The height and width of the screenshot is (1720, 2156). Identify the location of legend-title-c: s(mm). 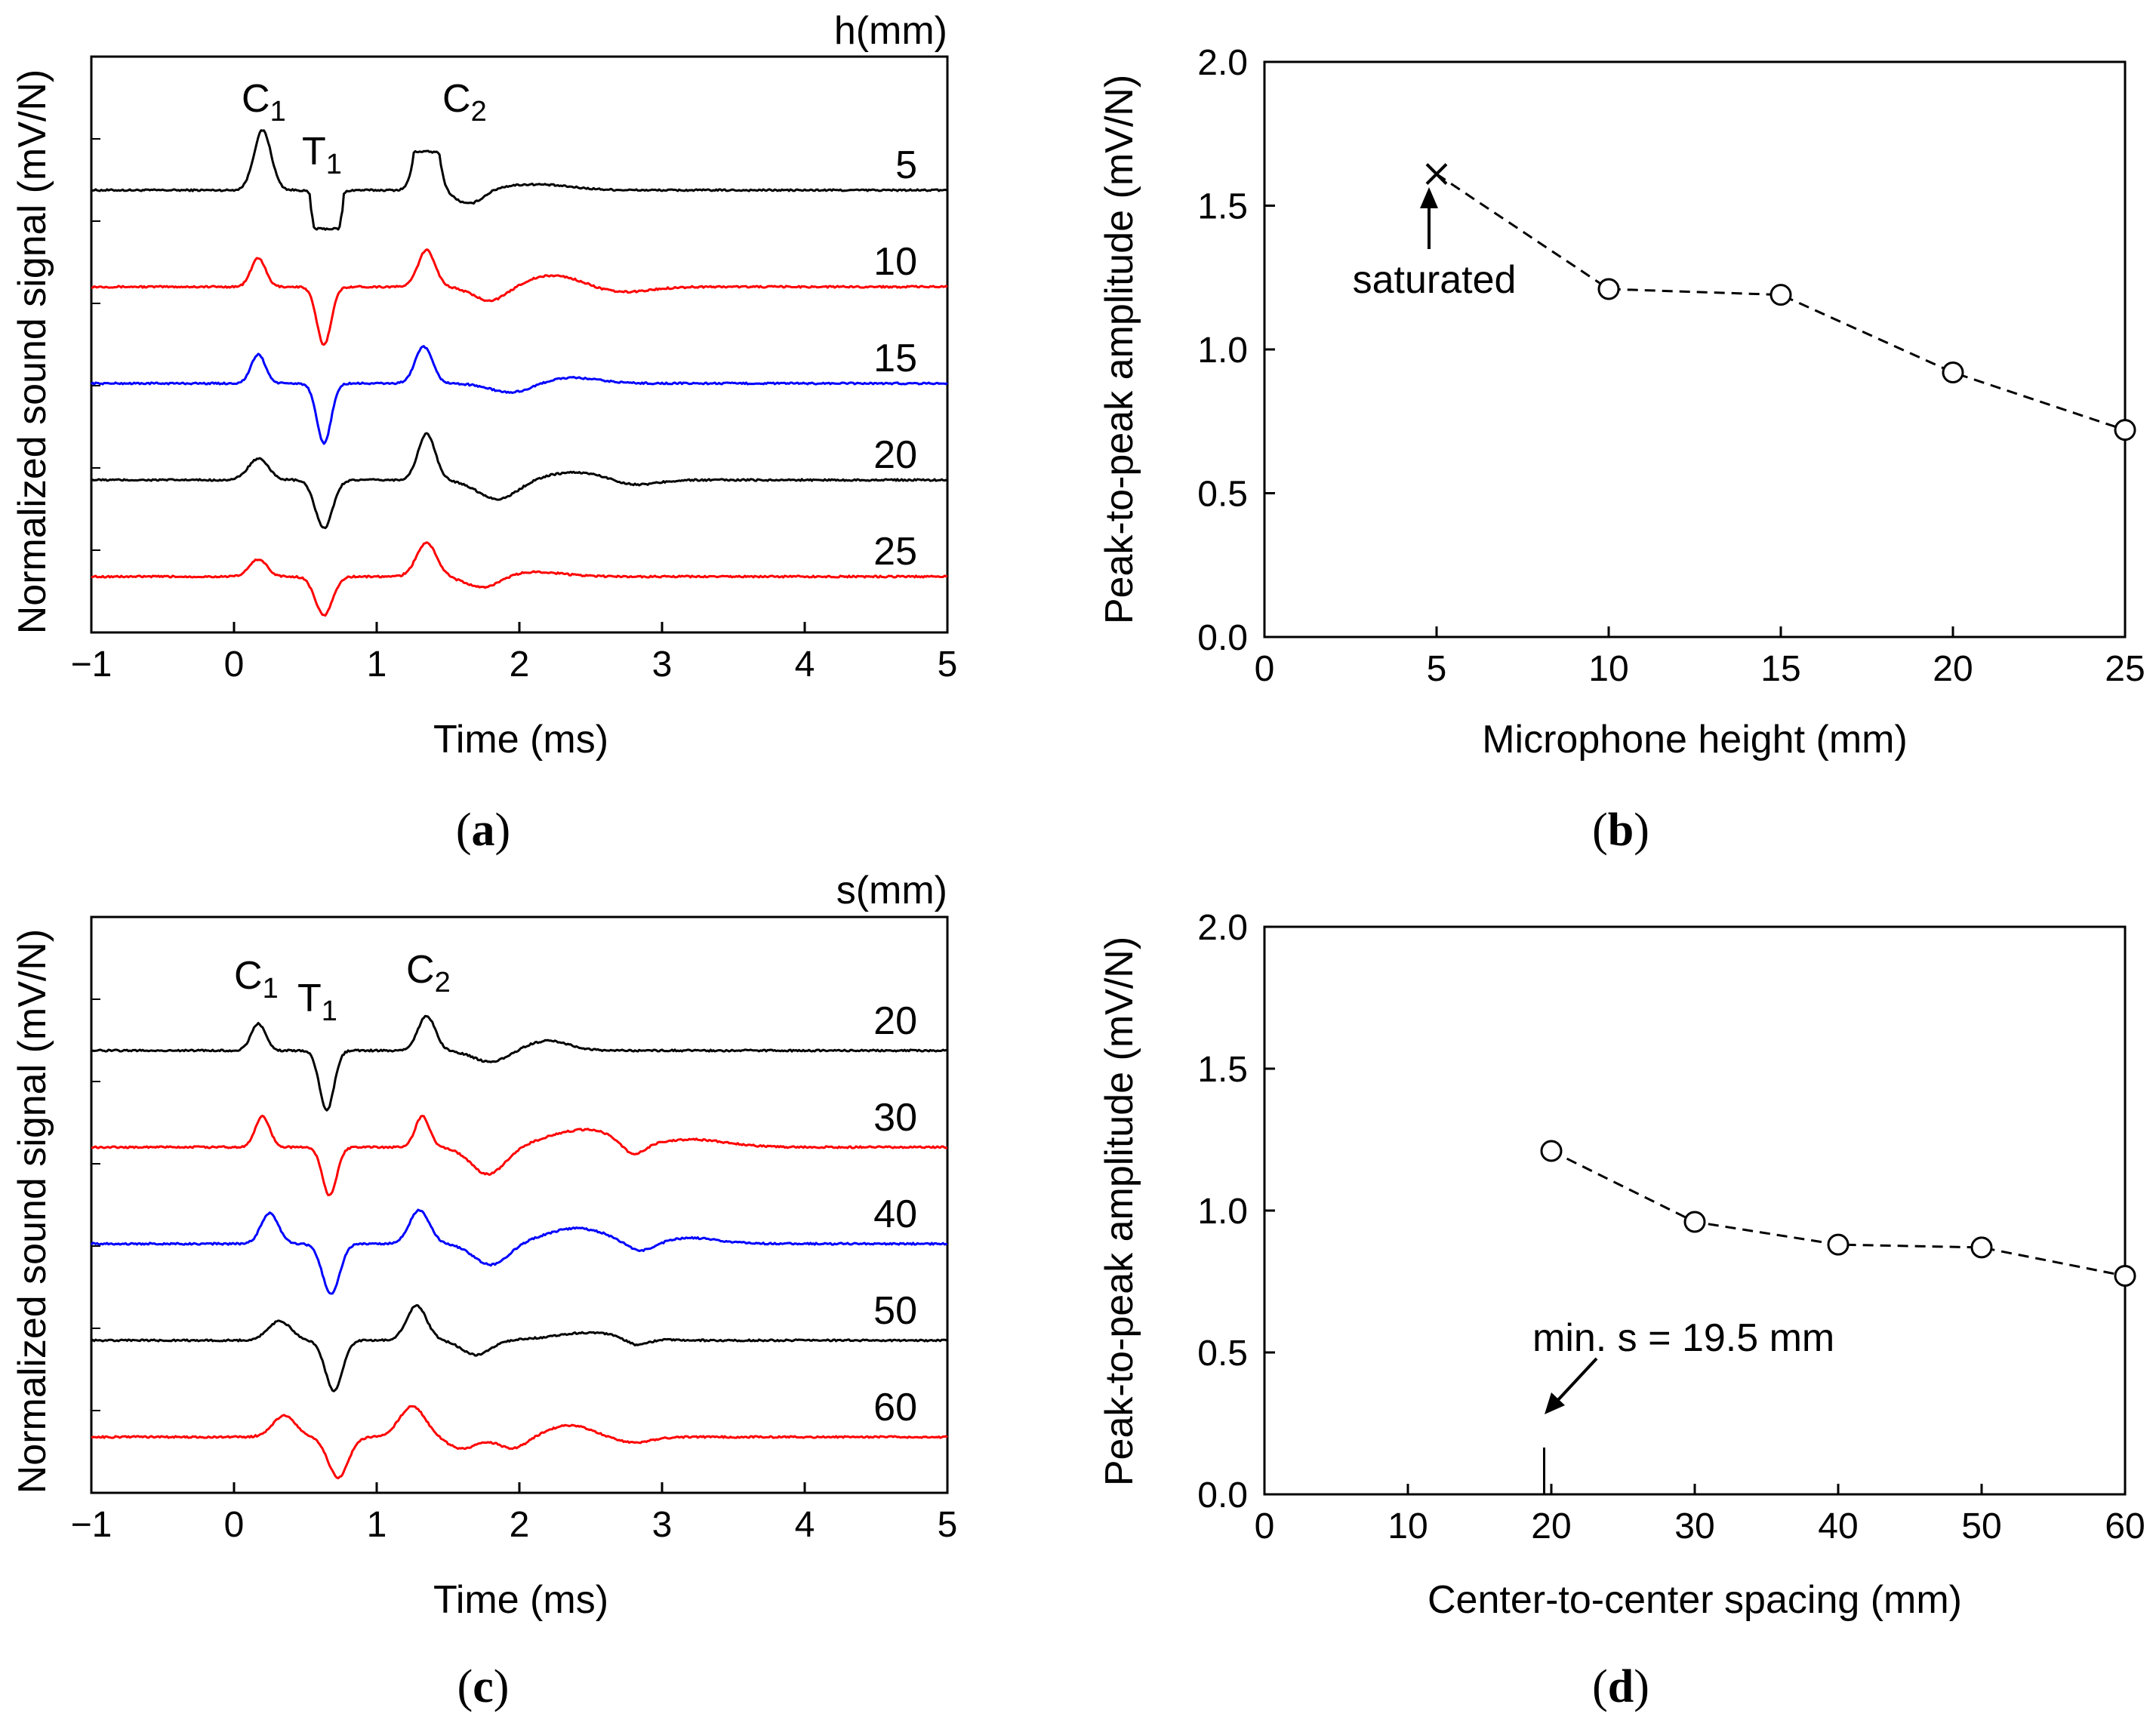
(891, 890).